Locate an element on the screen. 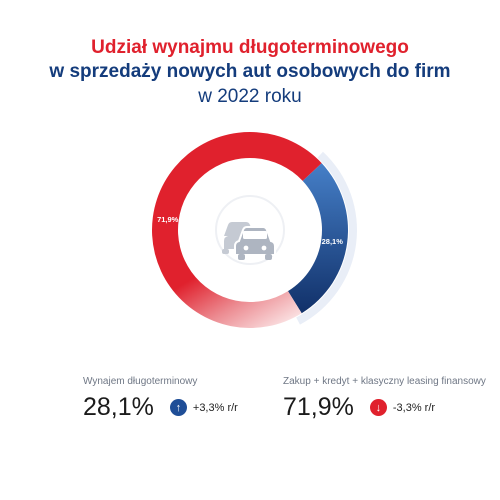 The image size is (500, 500). stat-value: 71,9% is located at coordinates (318, 407).